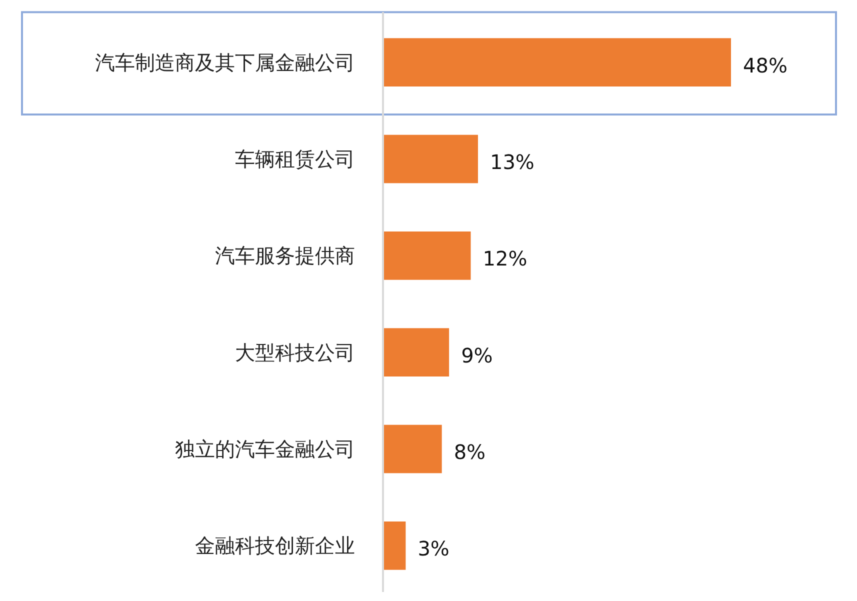 The height and width of the screenshot is (601, 857). I want to click on y-tick-label: 汽车制造商及其下属金融公司, so click(225, 62).